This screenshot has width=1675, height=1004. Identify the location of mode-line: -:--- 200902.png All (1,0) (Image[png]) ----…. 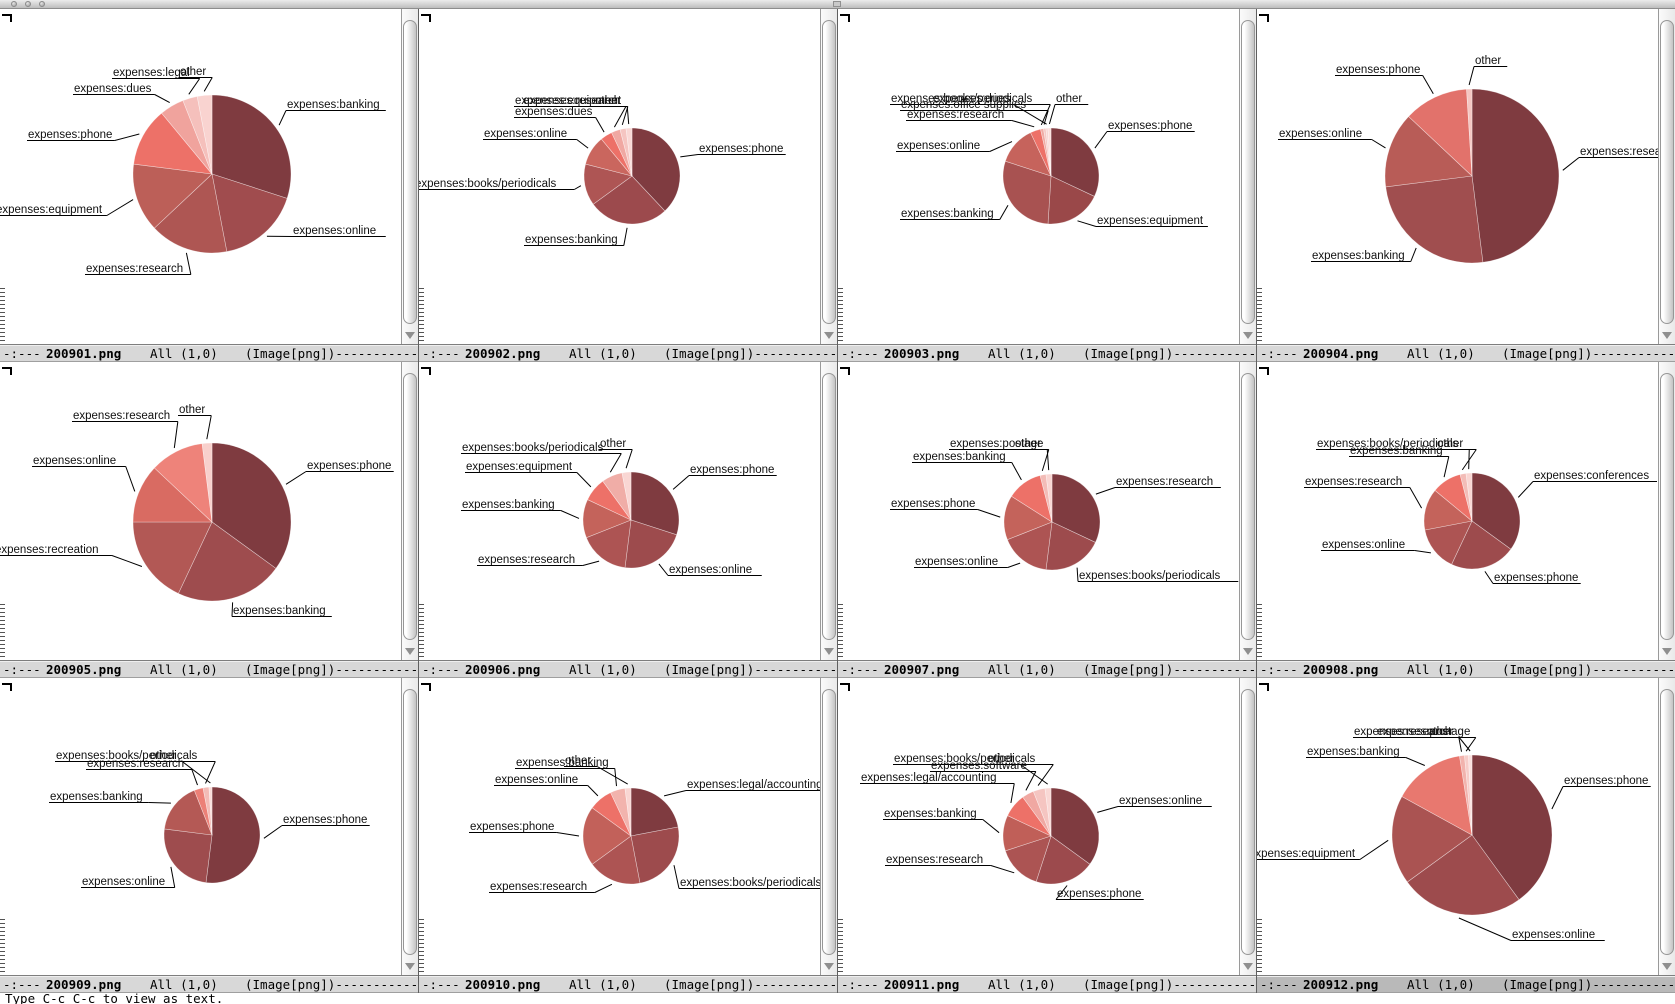
(628, 353).